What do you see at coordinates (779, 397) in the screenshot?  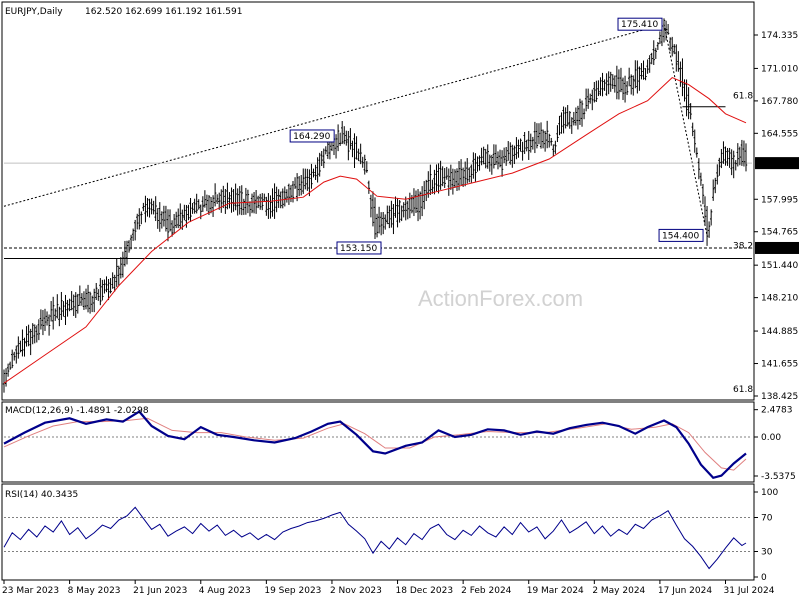 I see `y-tick-label: 138.425` at bounding box center [779, 397].